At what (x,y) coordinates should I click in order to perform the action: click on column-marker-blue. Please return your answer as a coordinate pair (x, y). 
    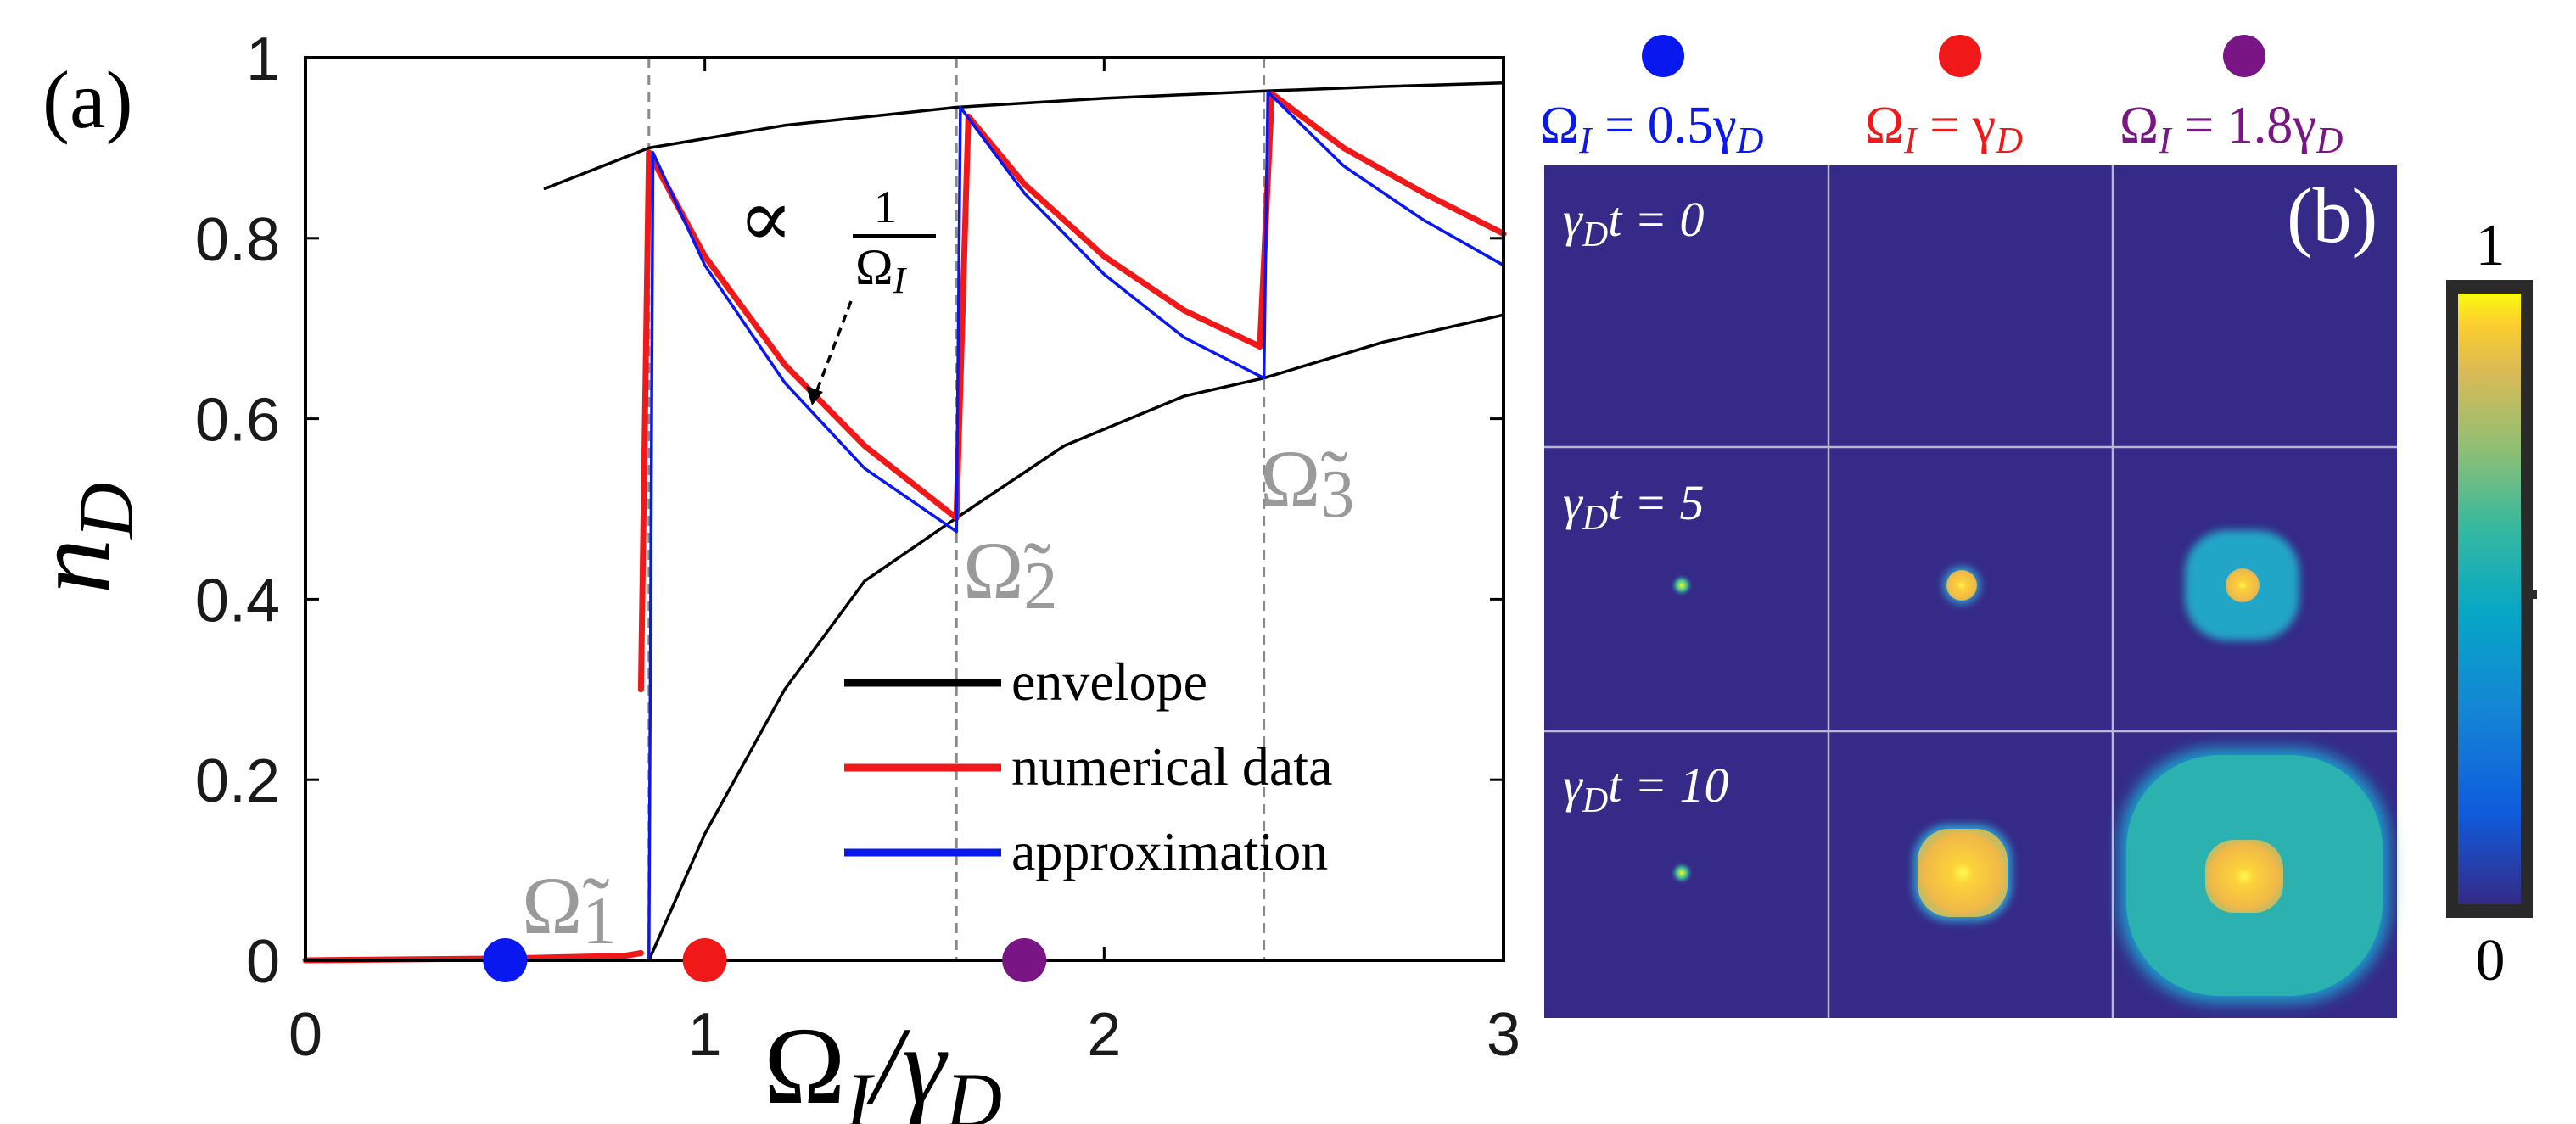
    Looking at the image, I should click on (1663, 56).